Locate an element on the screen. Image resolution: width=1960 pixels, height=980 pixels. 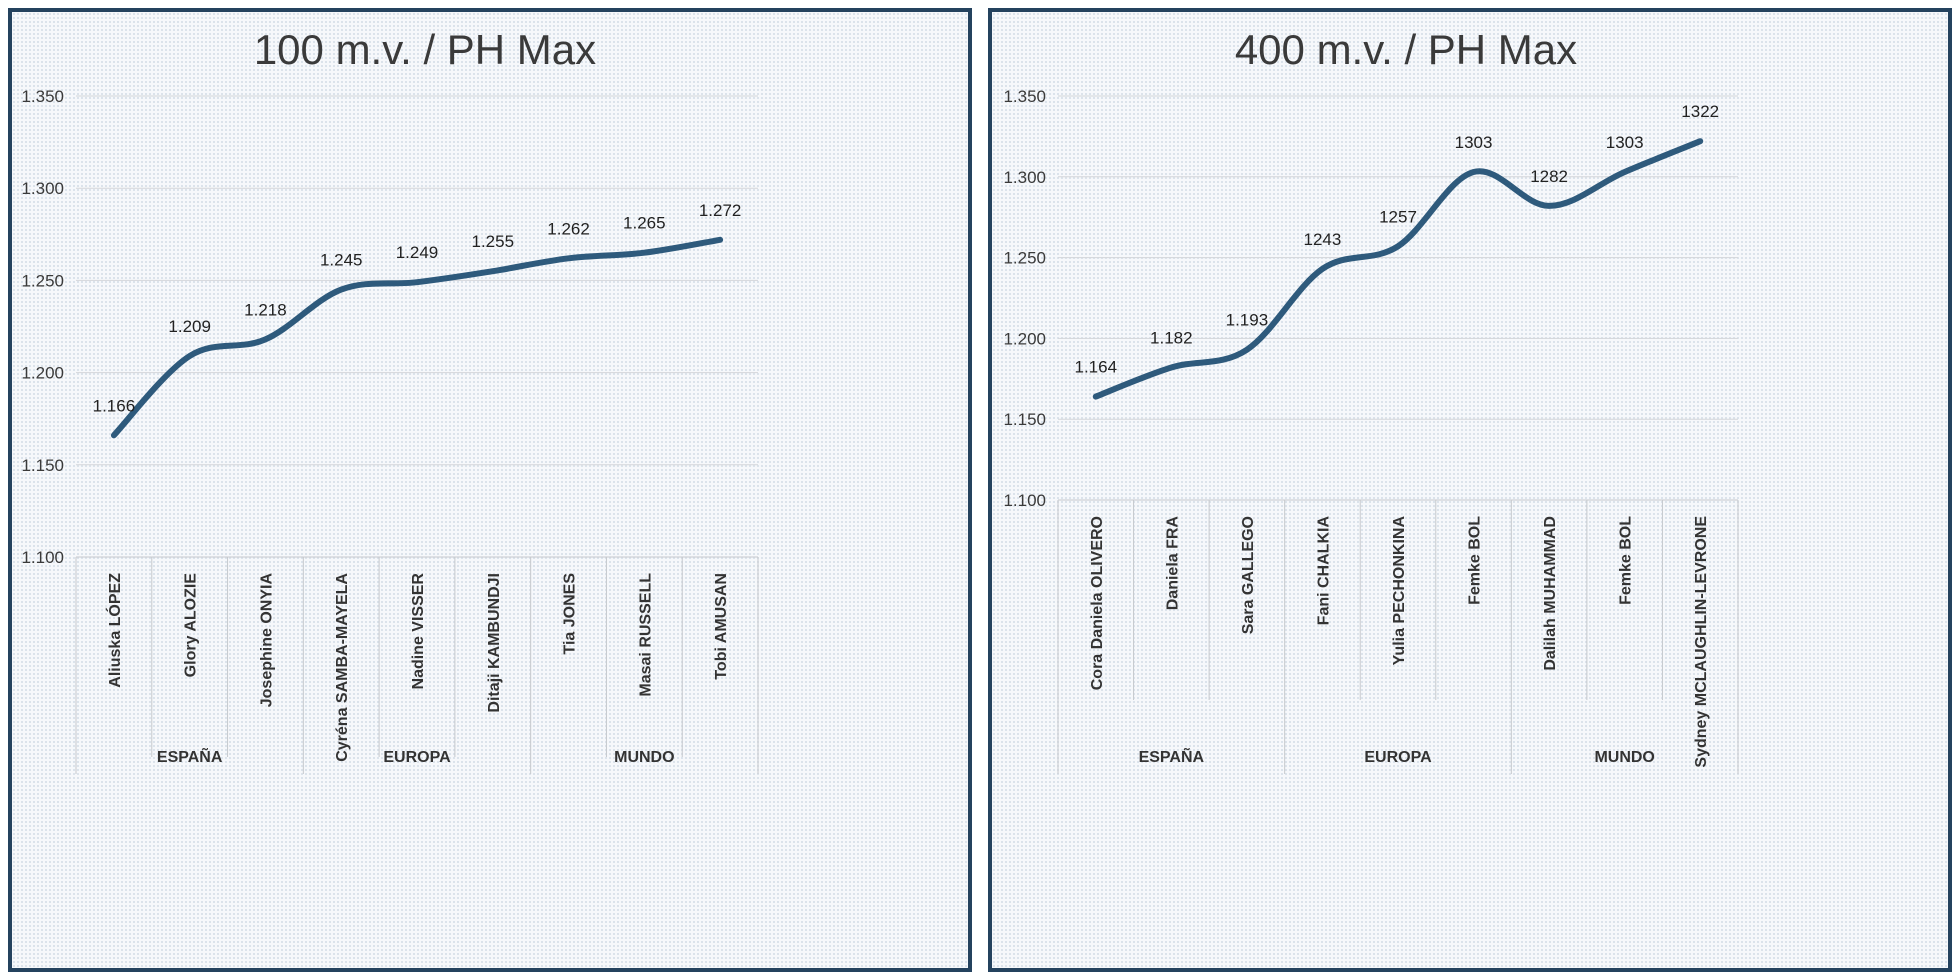
x-tick-label: Nadine VISSER is located at coordinates (418, 631).